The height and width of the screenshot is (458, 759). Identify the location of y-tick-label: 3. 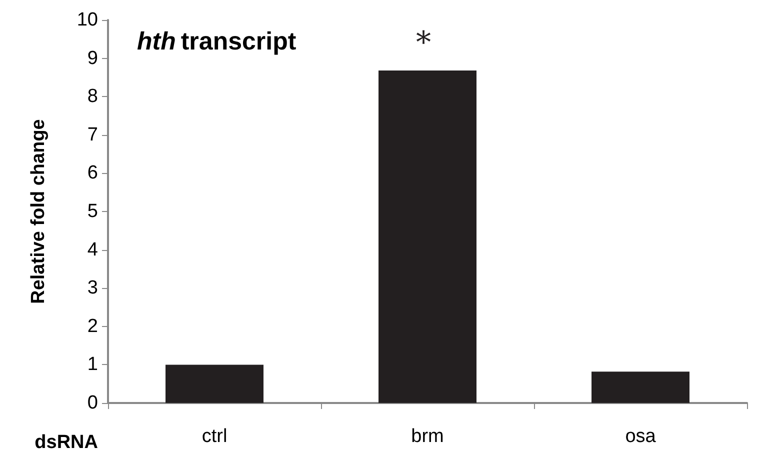
(92, 288).